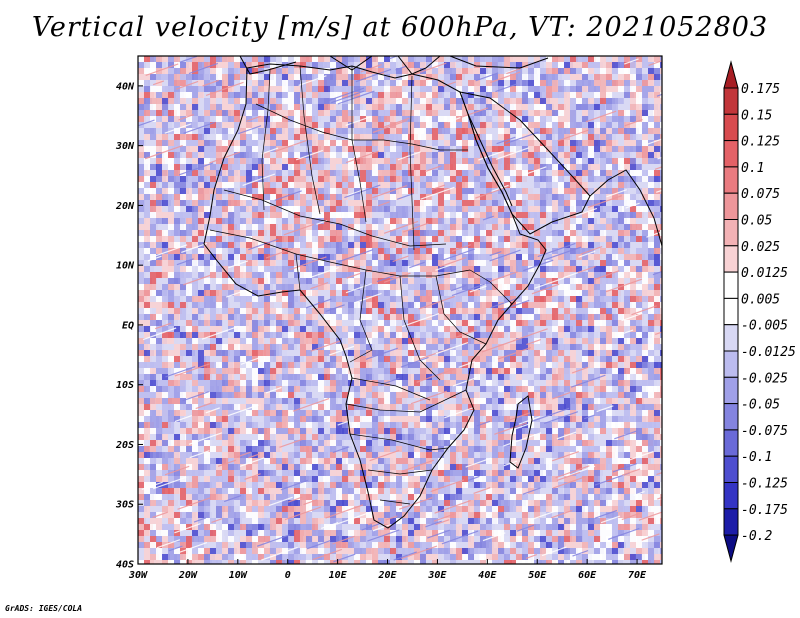 The image size is (800, 618). Describe the element at coordinates (764, 510) in the screenshot. I see `colorbar-label: -0.175` at that location.